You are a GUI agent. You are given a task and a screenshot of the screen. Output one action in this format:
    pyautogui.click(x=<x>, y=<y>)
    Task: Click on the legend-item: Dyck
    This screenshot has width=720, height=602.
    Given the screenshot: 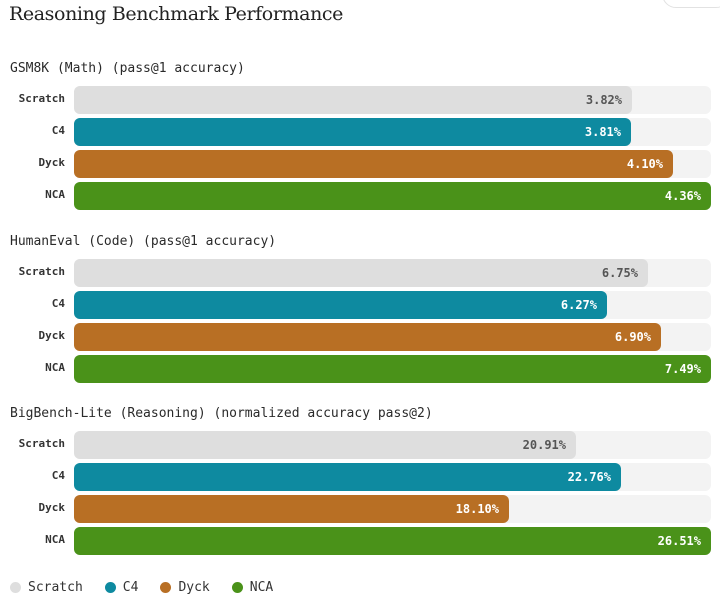 What is the action you would take?
    pyautogui.click(x=185, y=587)
    